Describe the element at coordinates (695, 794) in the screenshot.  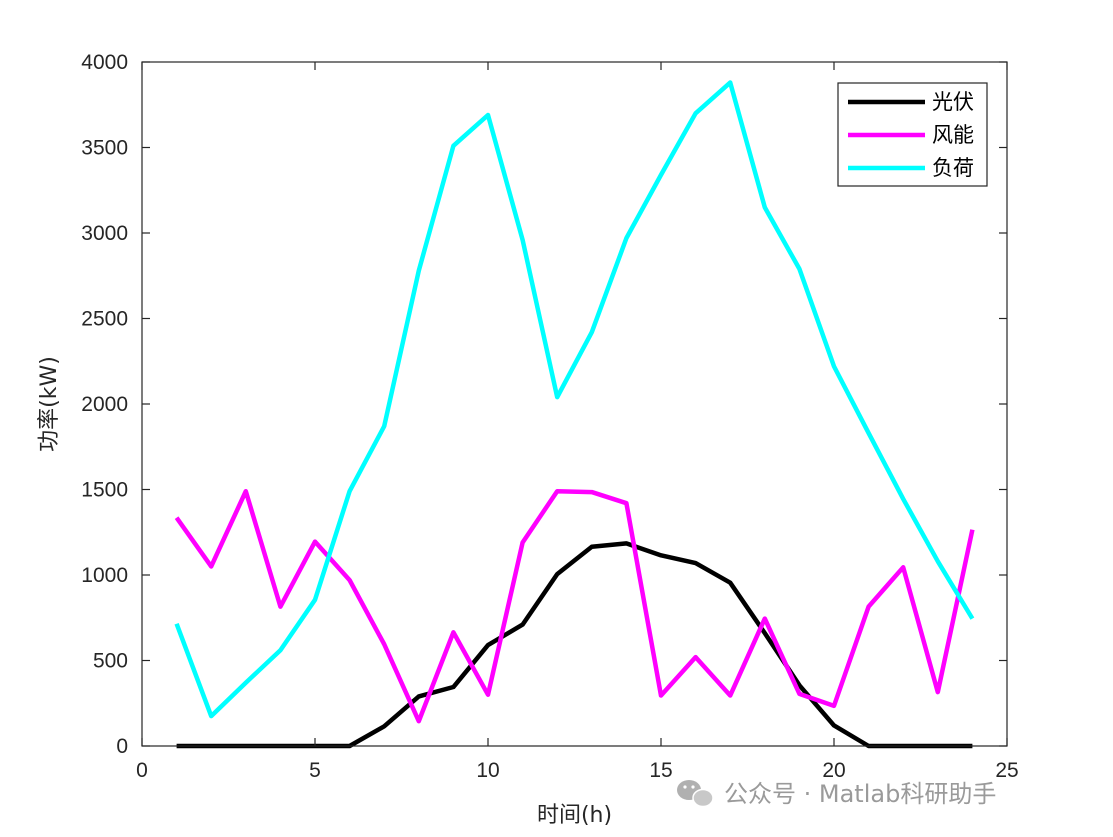
I see `wechat-icon` at that location.